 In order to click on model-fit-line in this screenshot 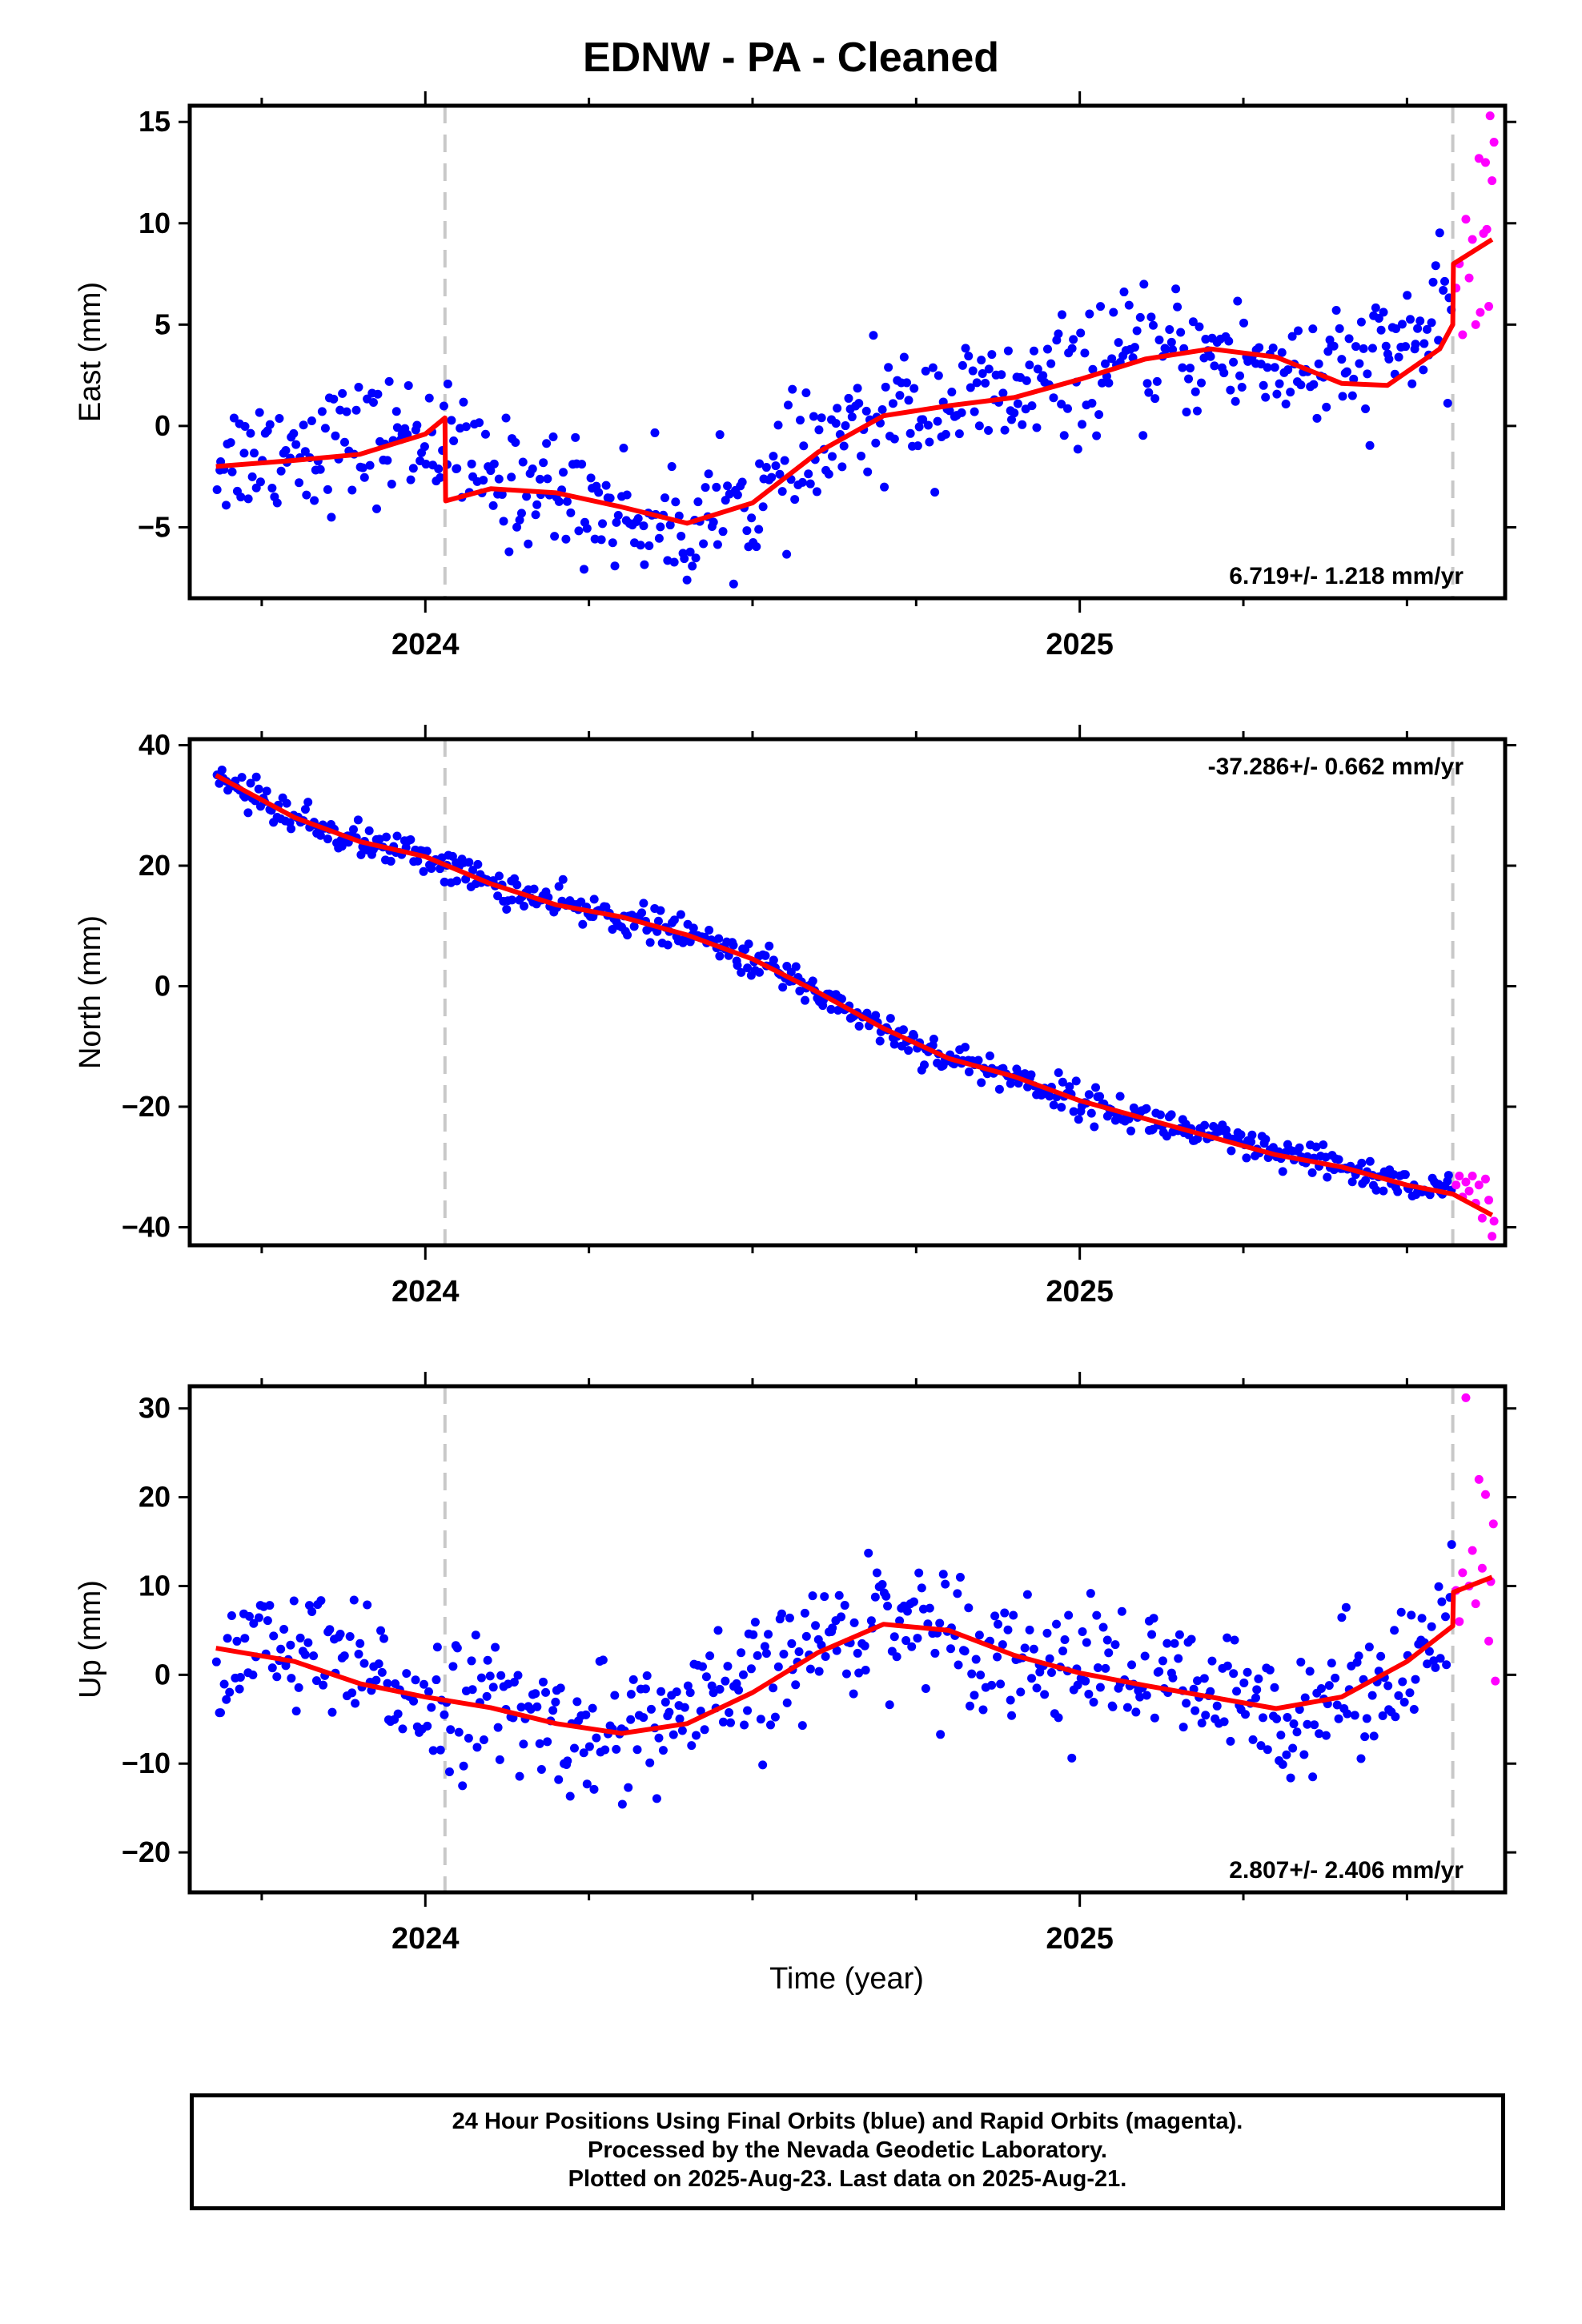, I will do `click(854, 381)`.